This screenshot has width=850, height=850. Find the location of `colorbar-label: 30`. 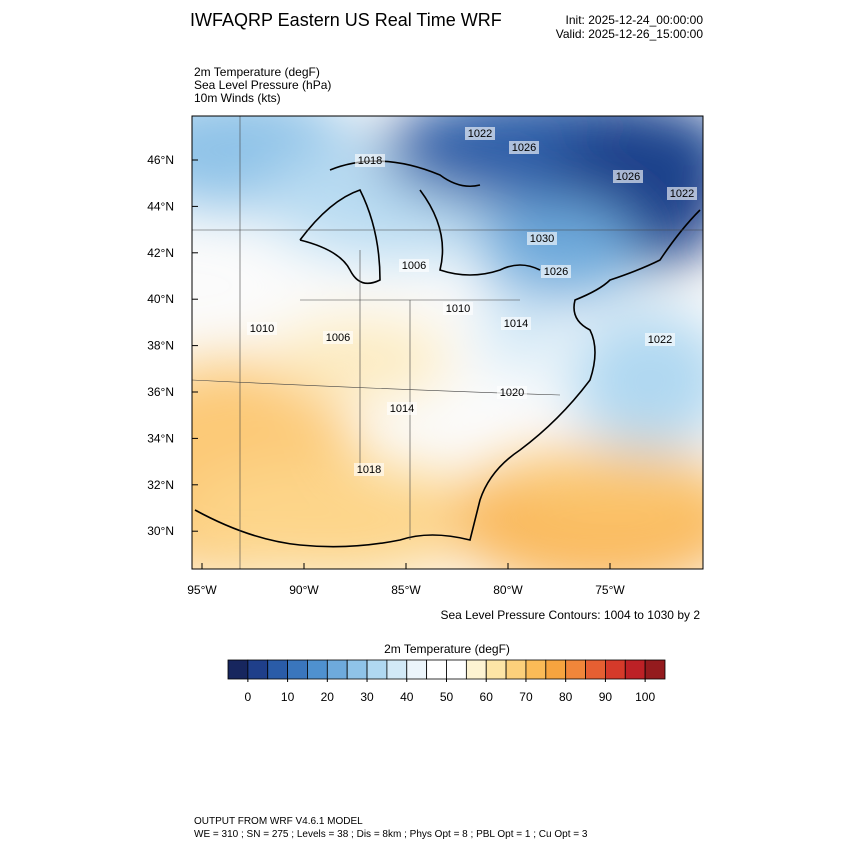

colorbar-label: 30 is located at coordinates (367, 697).